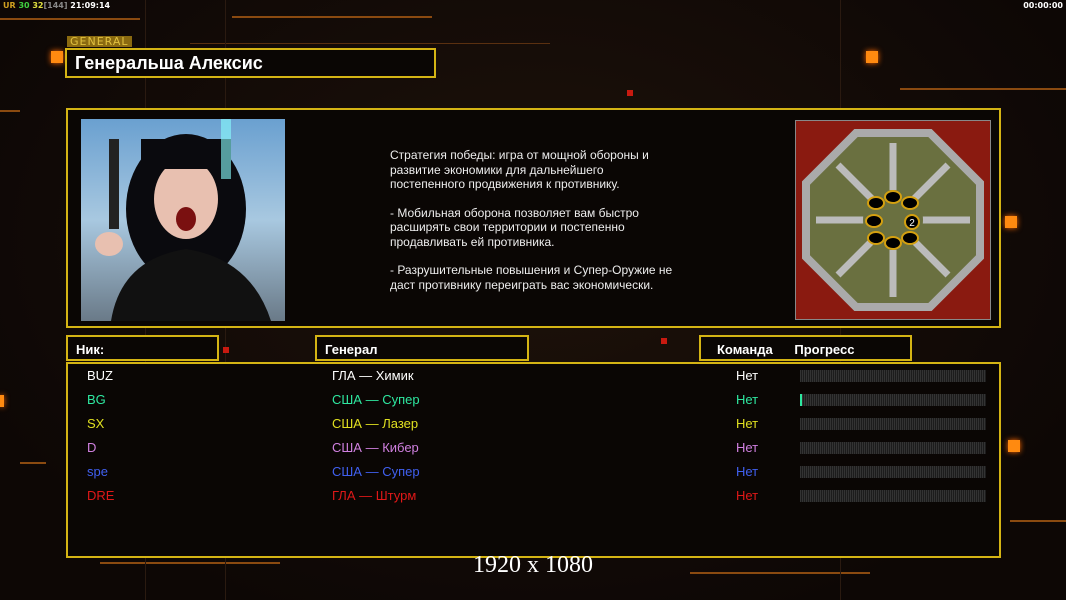 The image size is (1066, 600). What do you see at coordinates (374, 495) in the screenshot?
I see `player-general: ГЛА — Штурм` at bounding box center [374, 495].